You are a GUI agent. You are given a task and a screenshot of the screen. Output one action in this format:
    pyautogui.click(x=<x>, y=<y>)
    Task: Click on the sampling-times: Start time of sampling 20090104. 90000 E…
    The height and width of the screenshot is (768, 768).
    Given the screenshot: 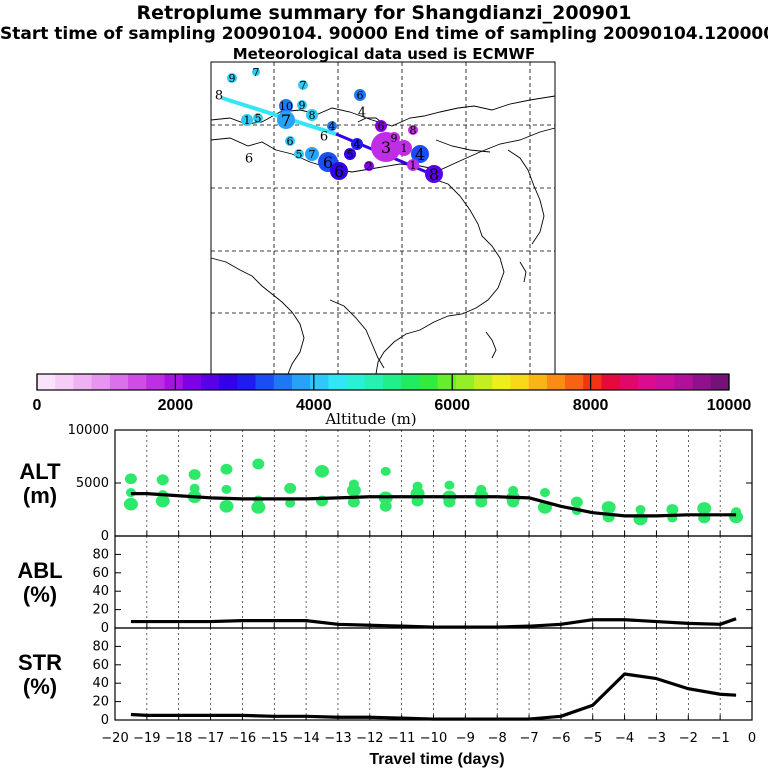 What is the action you would take?
    pyautogui.click(x=384, y=34)
    